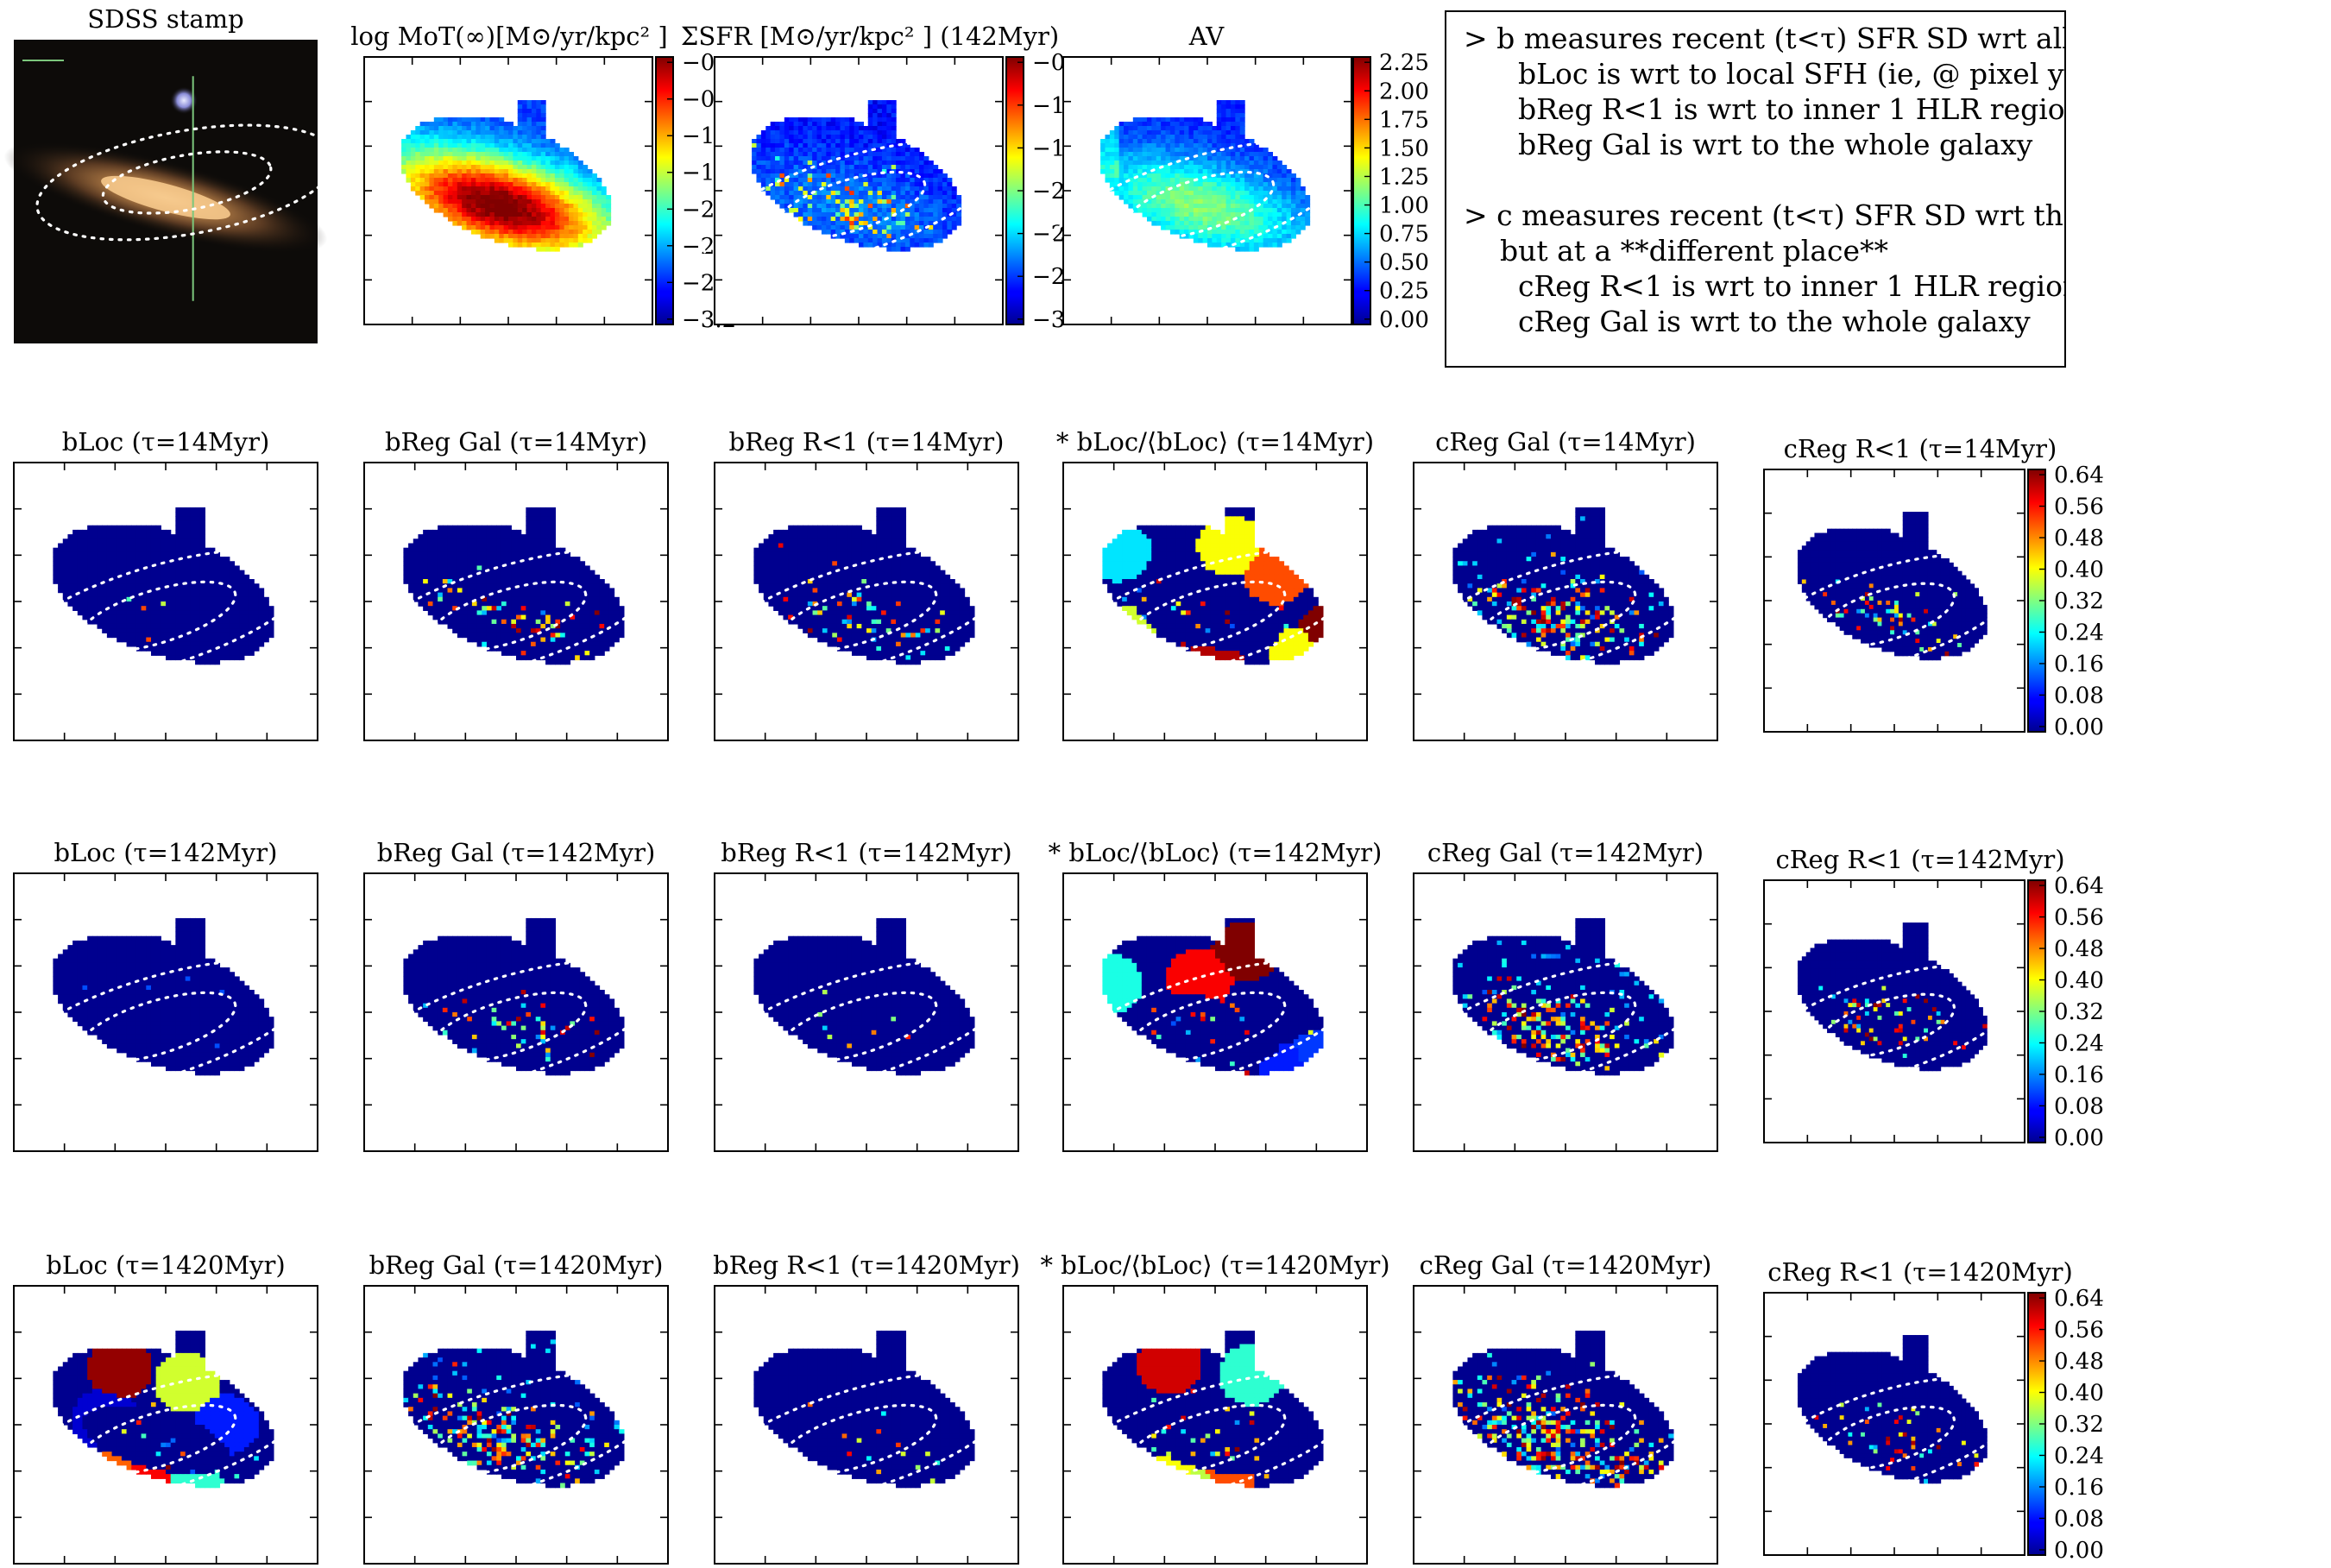 The image size is (2331, 1568). What do you see at coordinates (156, 617) in the screenshot?
I see `outer-hlr-ellipse` at bounding box center [156, 617].